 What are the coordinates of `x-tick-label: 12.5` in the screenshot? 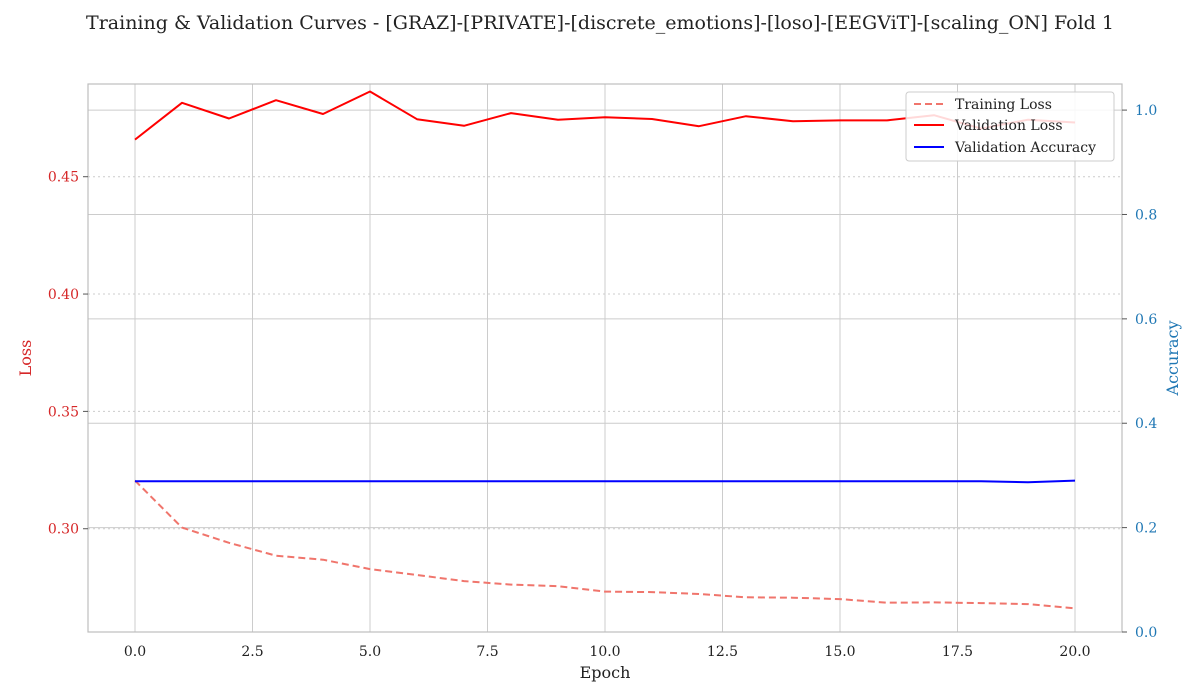 It's located at (722, 652).